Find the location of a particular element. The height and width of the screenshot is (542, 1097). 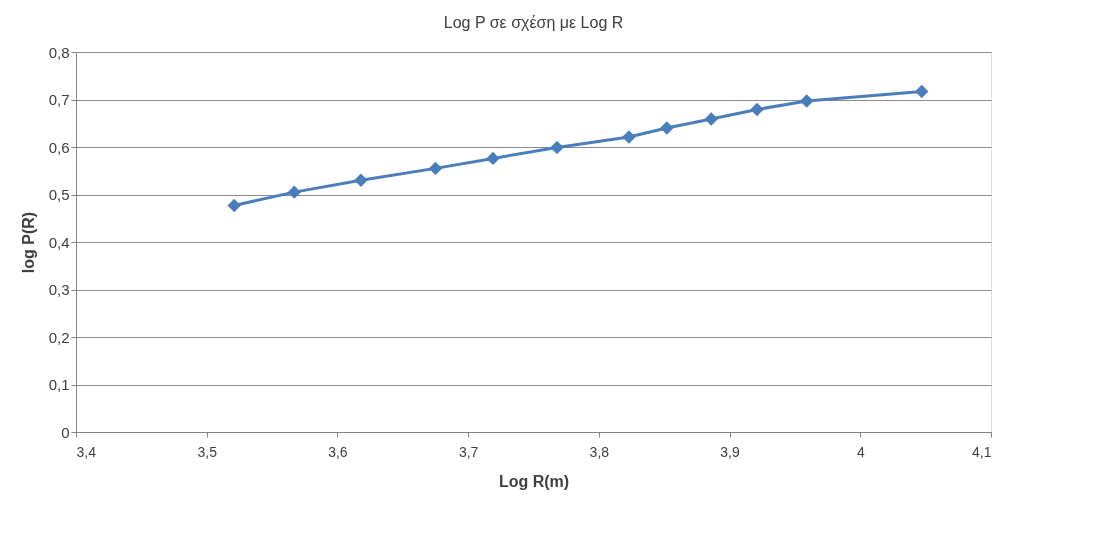

x-tick-label: 3,9 is located at coordinates (730, 451).